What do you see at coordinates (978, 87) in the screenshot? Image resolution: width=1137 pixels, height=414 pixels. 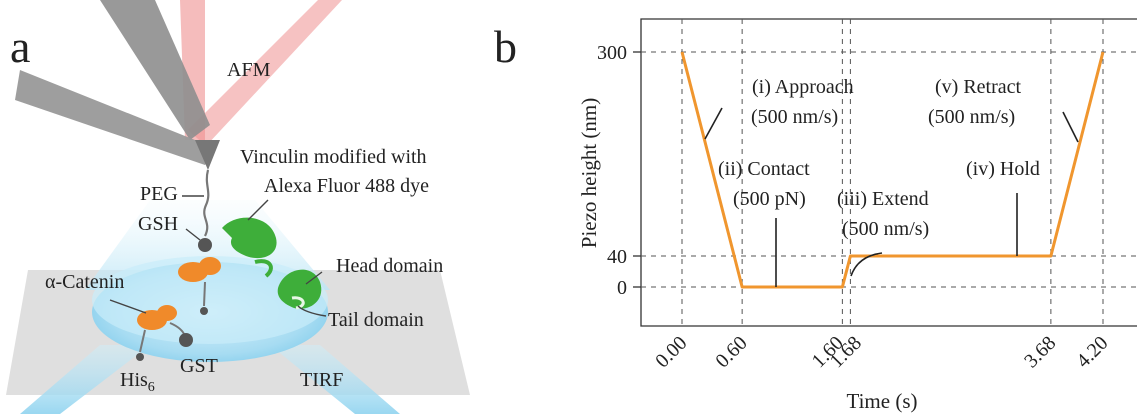 I see `retract-label-1: (v) Retract` at bounding box center [978, 87].